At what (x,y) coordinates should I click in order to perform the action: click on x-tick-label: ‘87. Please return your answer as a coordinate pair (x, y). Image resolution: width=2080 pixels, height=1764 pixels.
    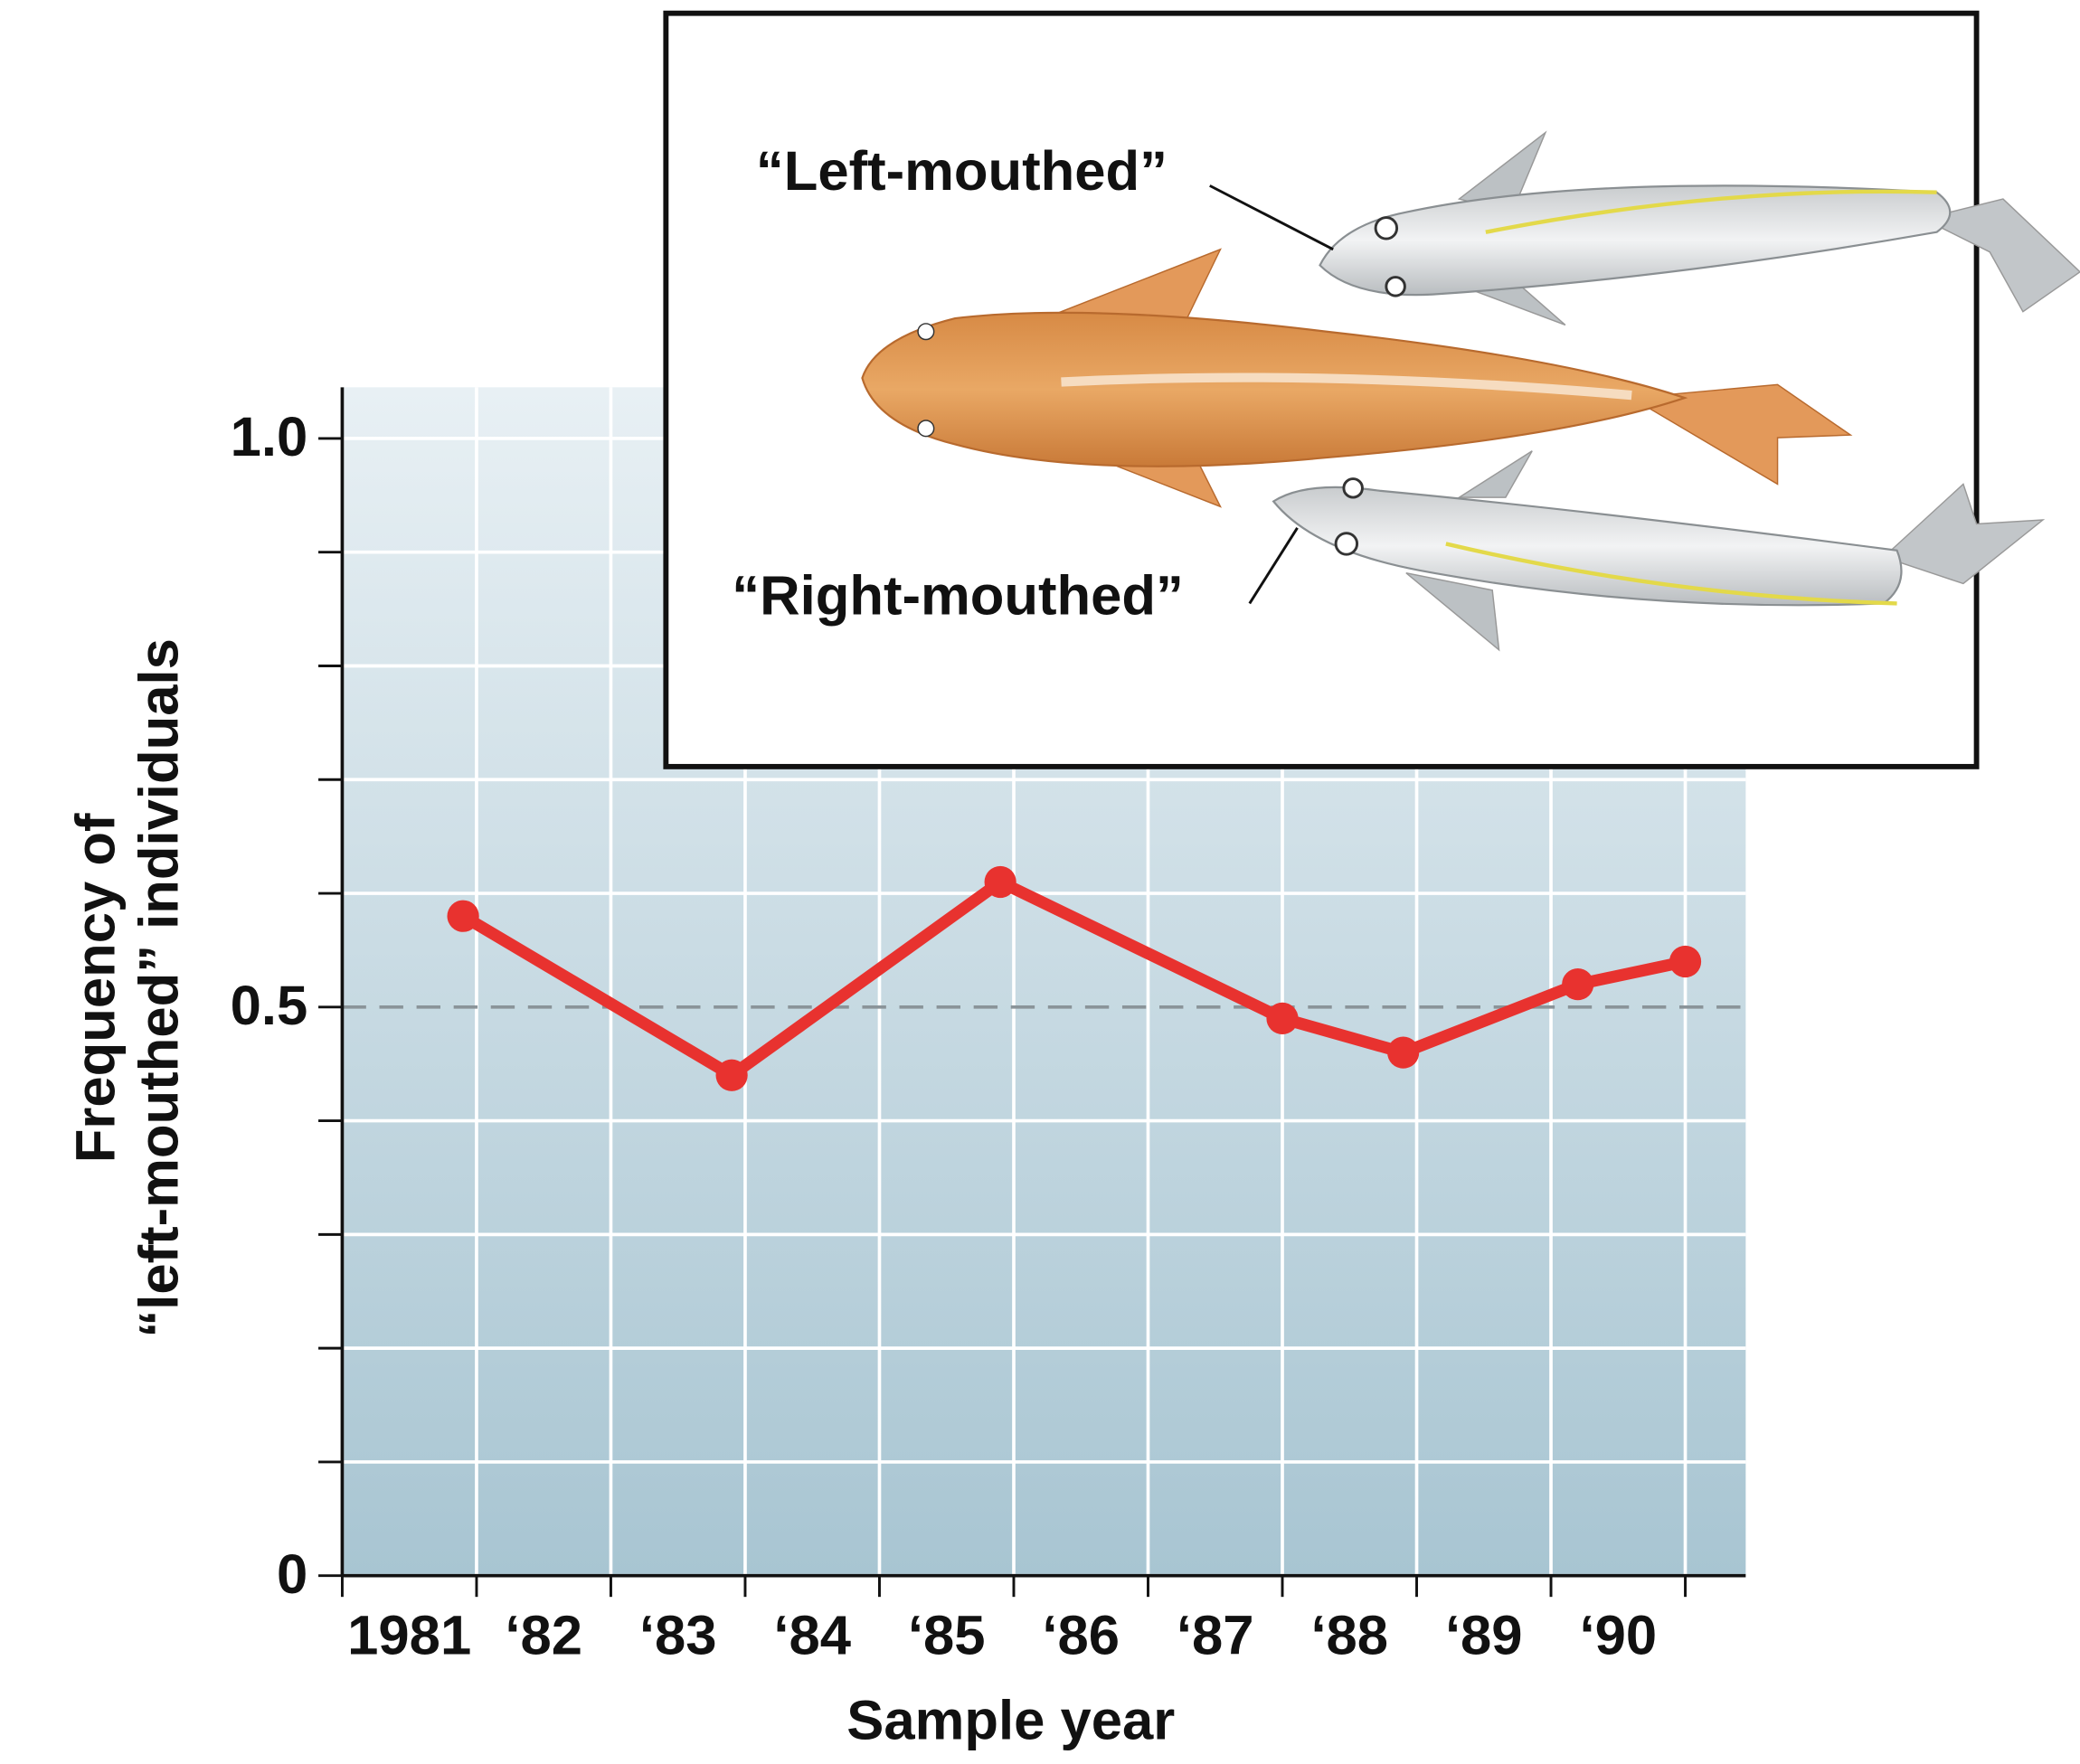
    Looking at the image, I should click on (1215, 1635).